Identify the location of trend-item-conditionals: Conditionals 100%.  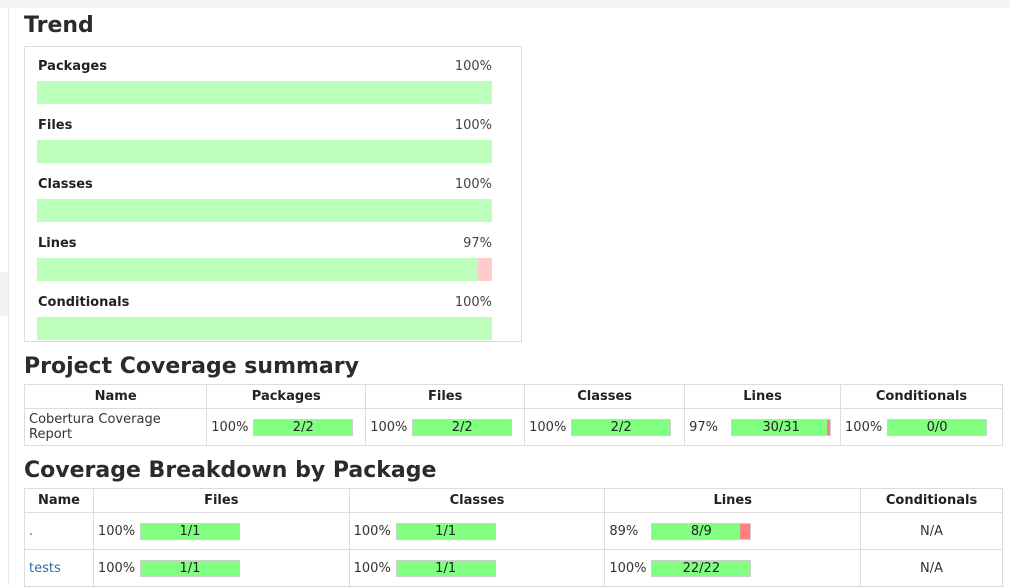
(264, 318).